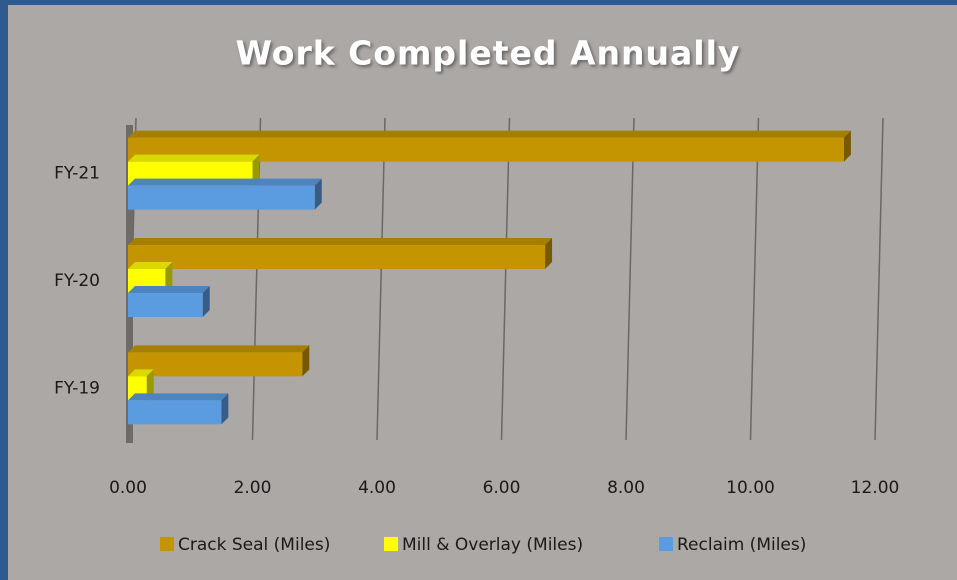  Describe the element at coordinates (128, 488) in the screenshot. I see `x-tick-label: 0.00` at that location.